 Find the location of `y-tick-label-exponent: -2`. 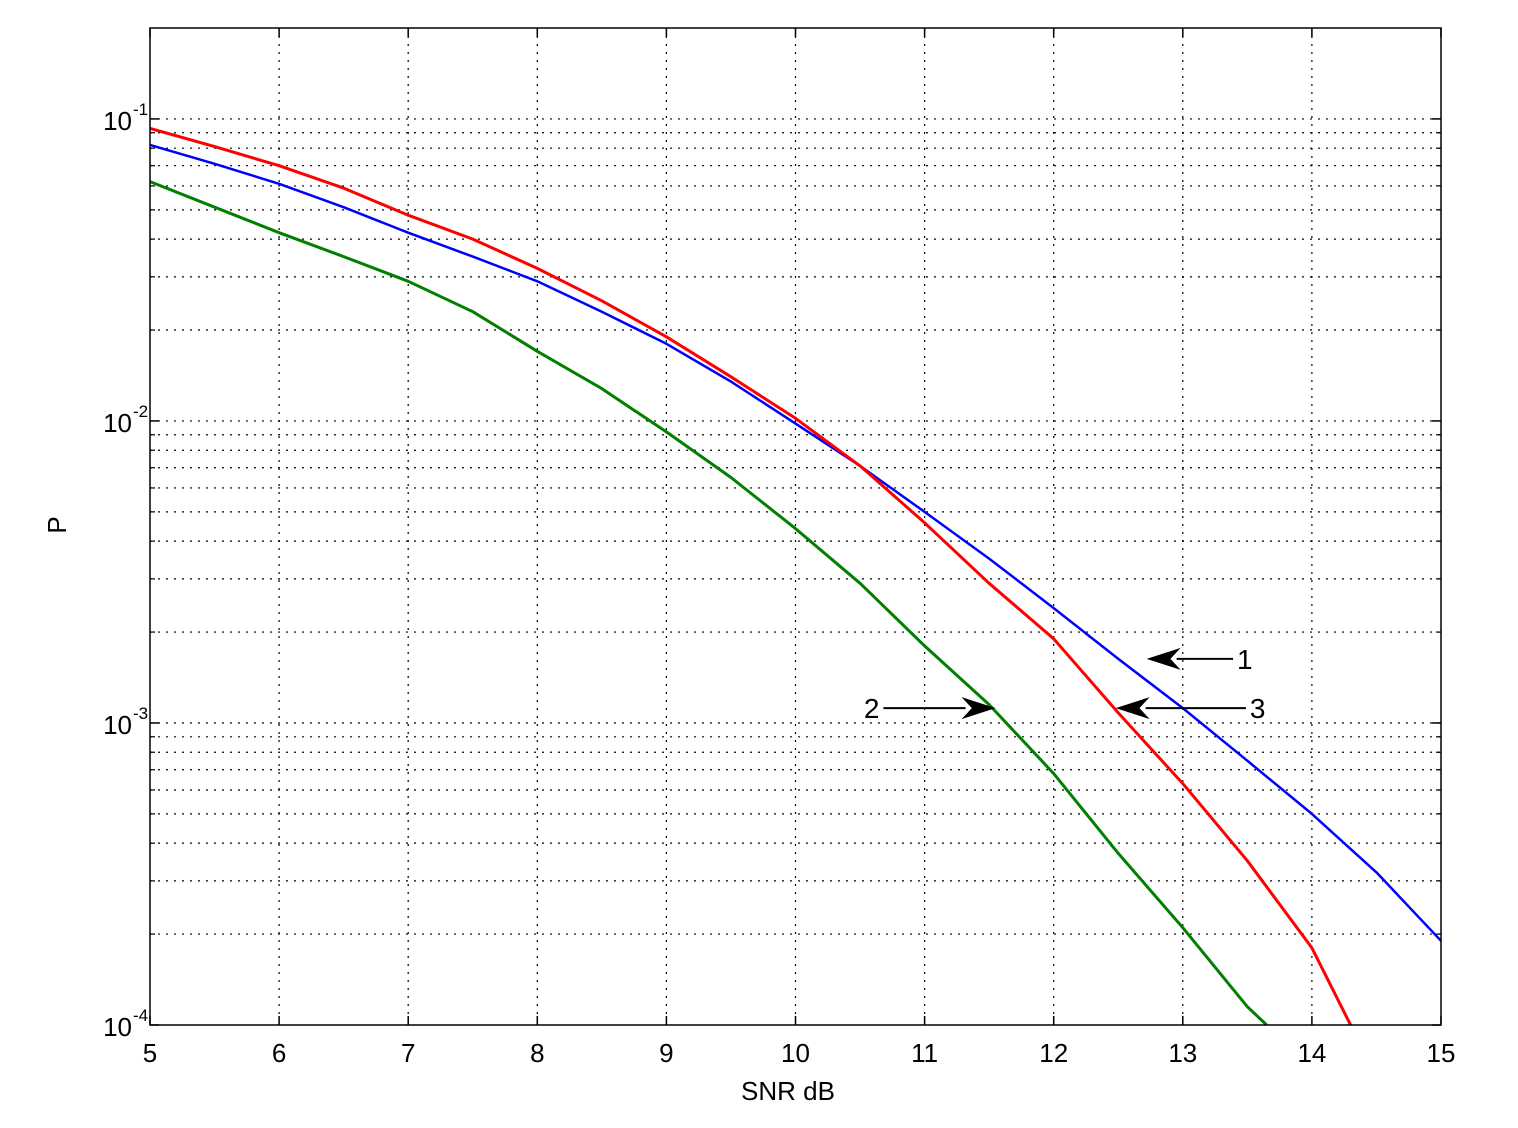

y-tick-label-exponent: -2 is located at coordinates (140, 411).